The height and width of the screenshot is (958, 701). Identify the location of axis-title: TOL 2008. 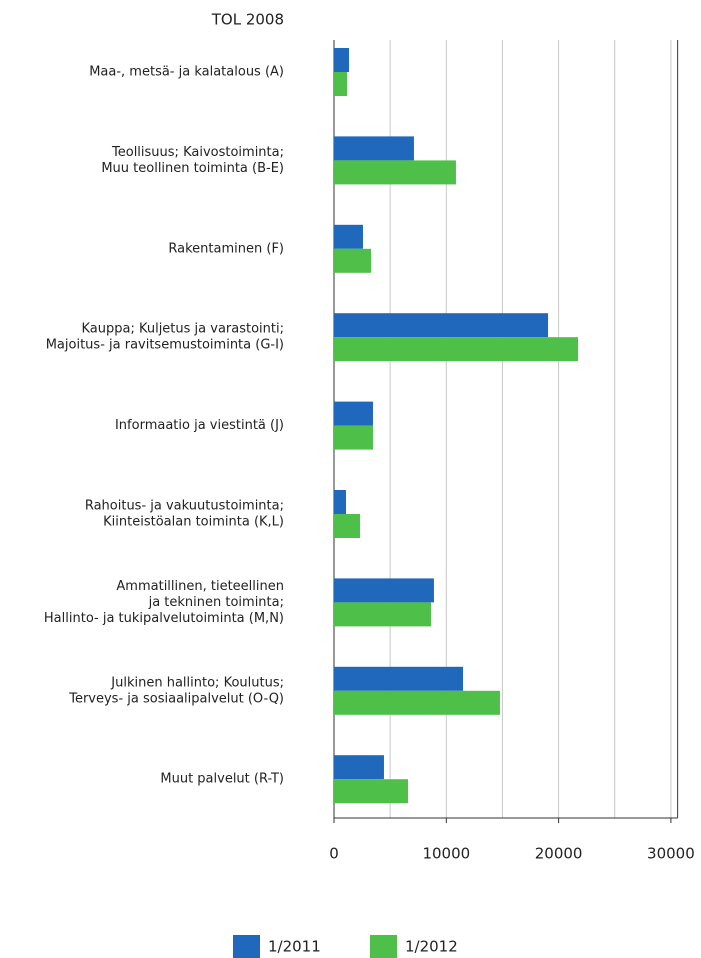
(247, 20).